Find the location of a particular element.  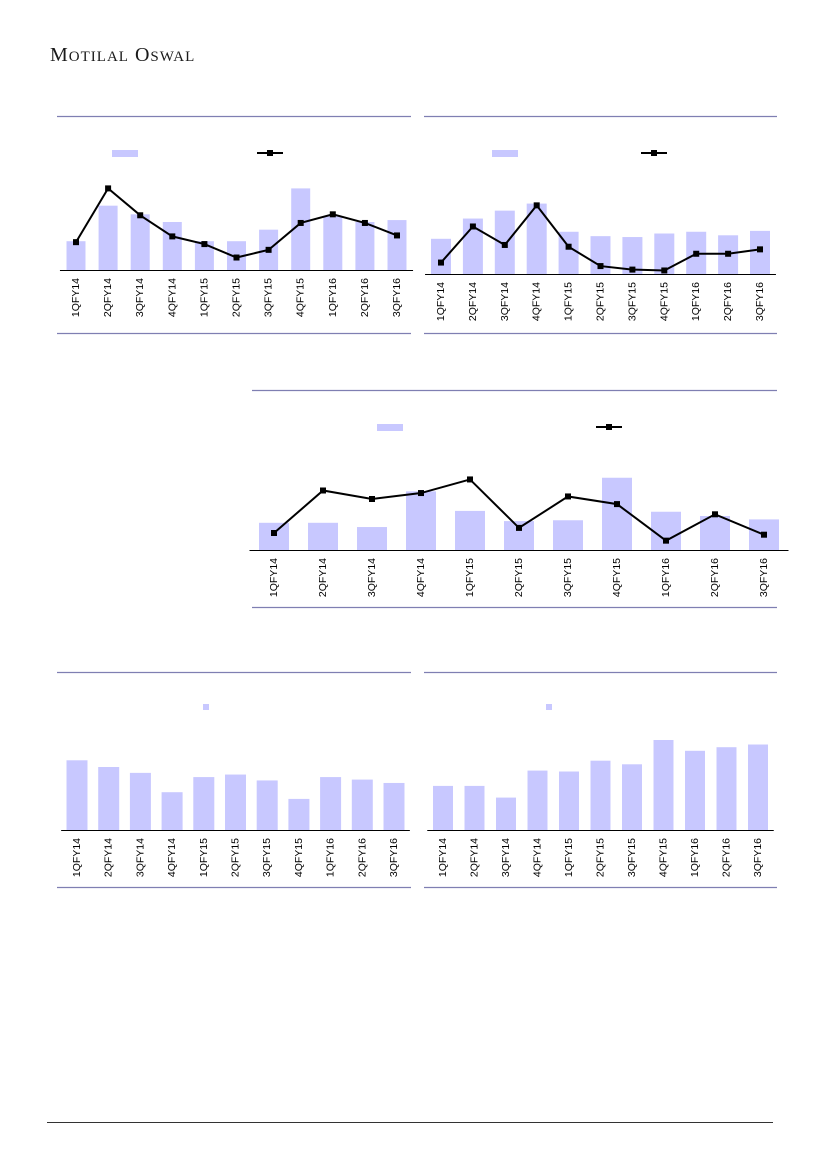

brand-logo: MOTILAL OSWAL is located at coordinates (123, 55).